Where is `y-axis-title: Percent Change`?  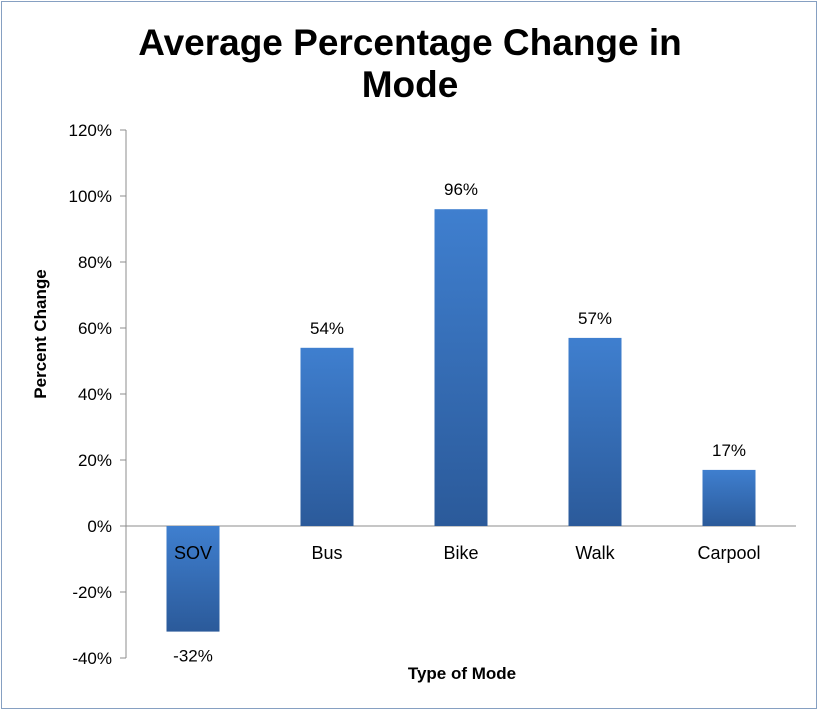
y-axis-title: Percent Change is located at coordinates (40, 333).